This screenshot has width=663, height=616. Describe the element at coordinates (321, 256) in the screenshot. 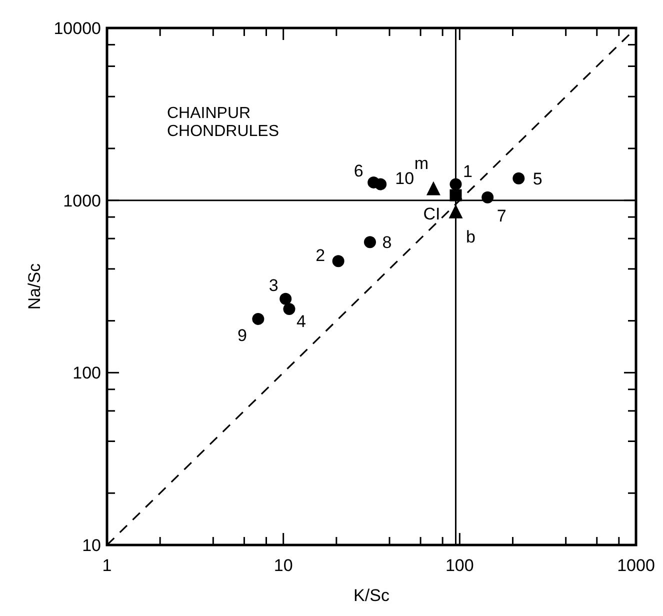

I see `annotation: 2` at that location.